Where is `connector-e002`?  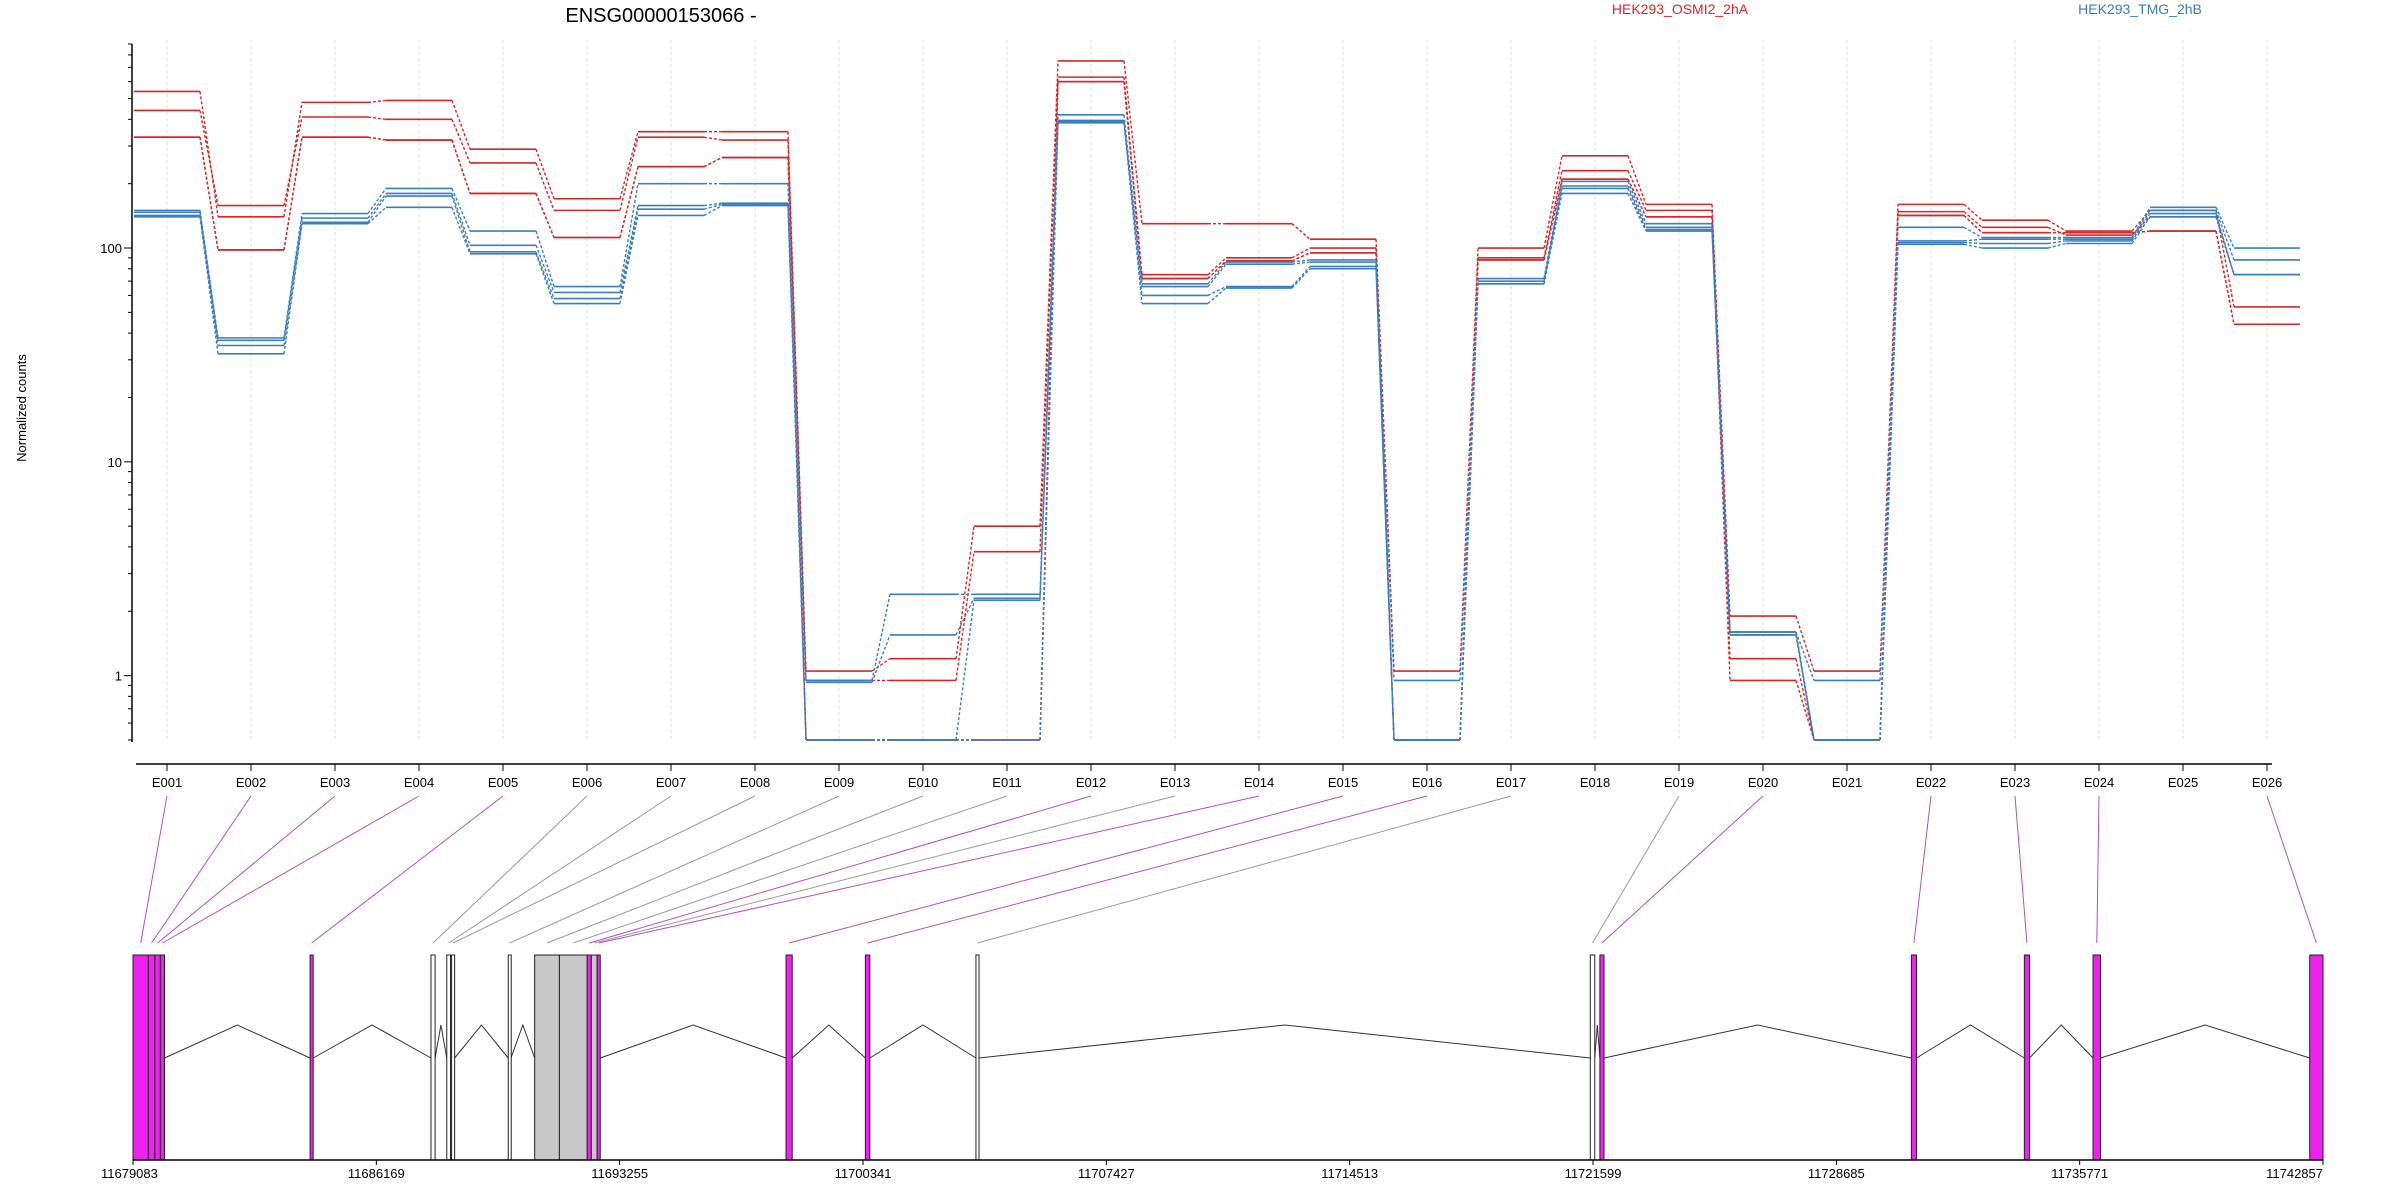
connector-e002 is located at coordinates (201, 869).